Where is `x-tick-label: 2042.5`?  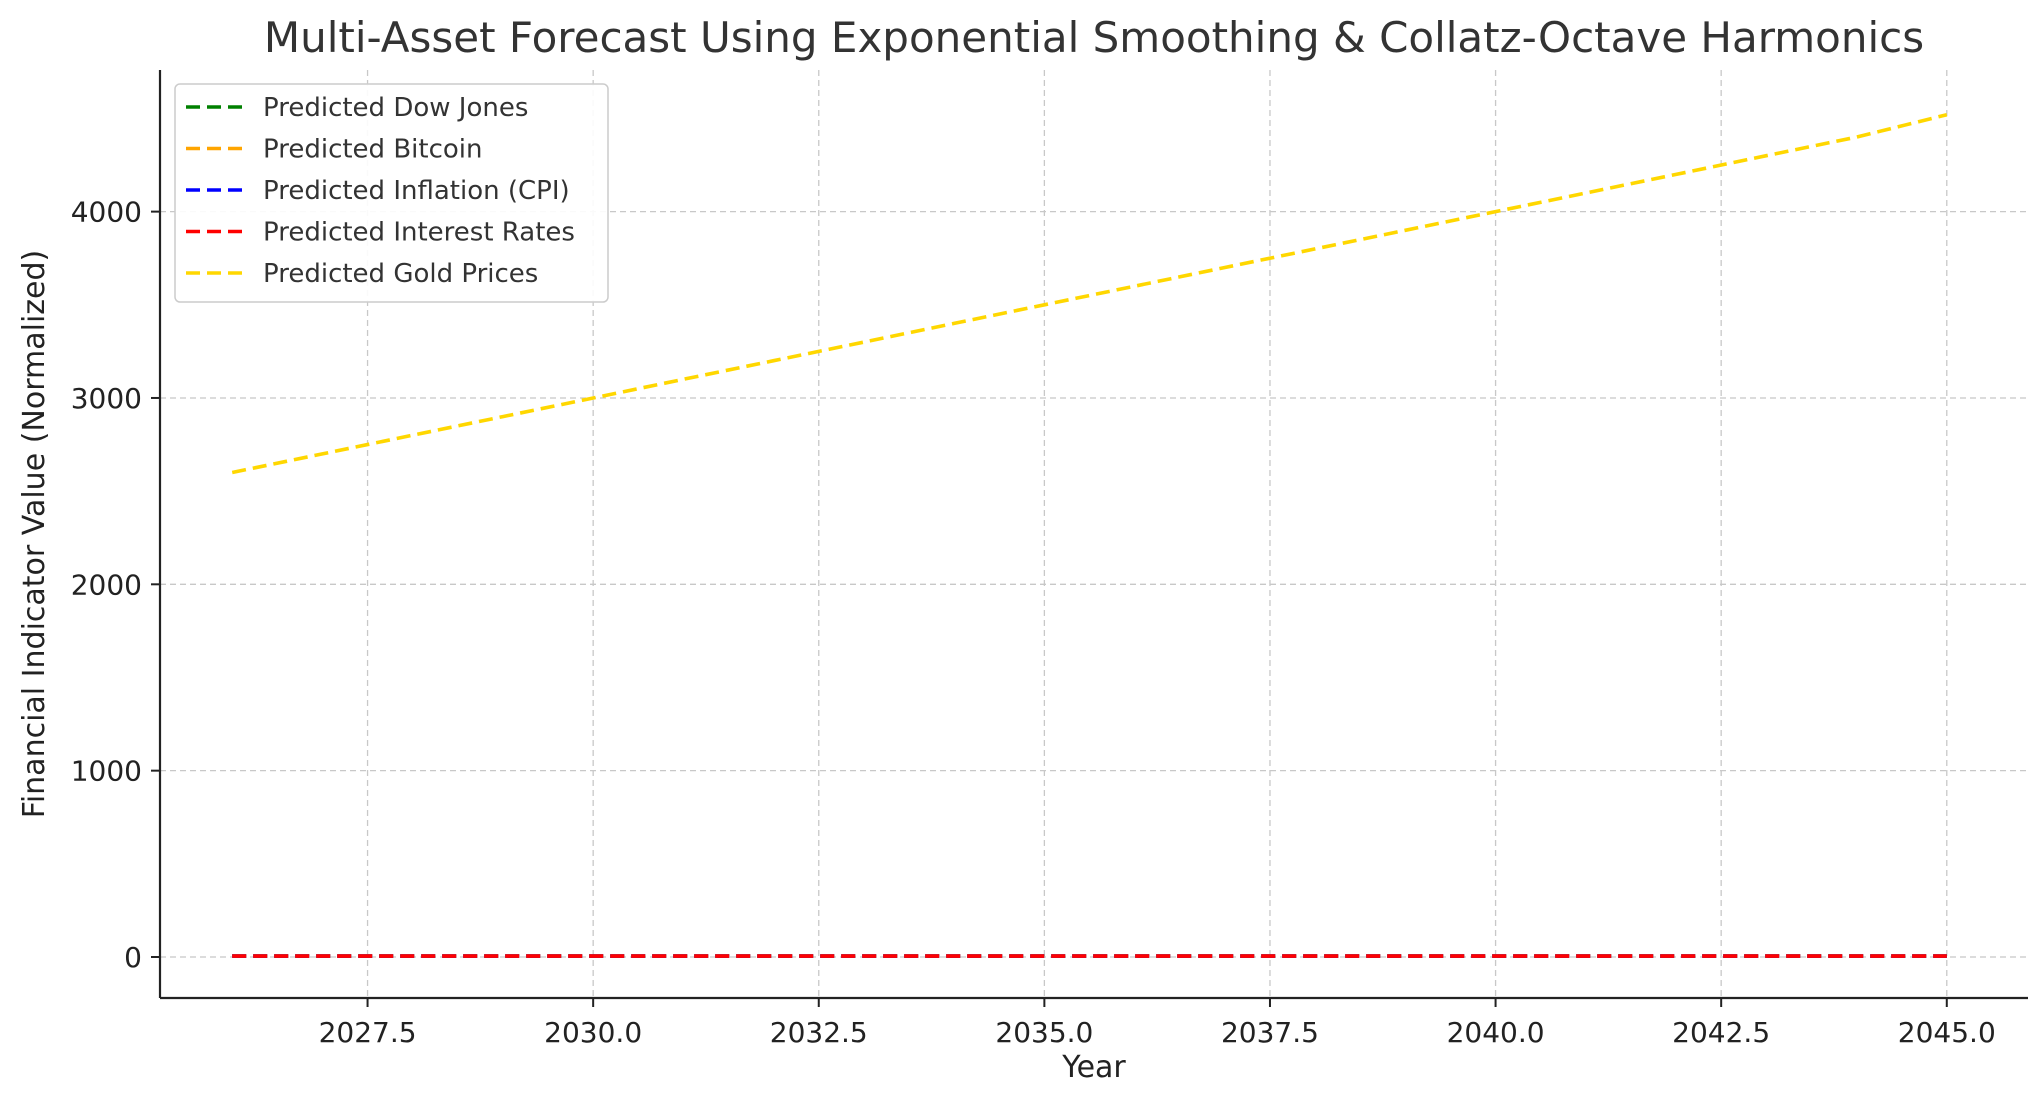 x-tick-label: 2042.5 is located at coordinates (1721, 1032).